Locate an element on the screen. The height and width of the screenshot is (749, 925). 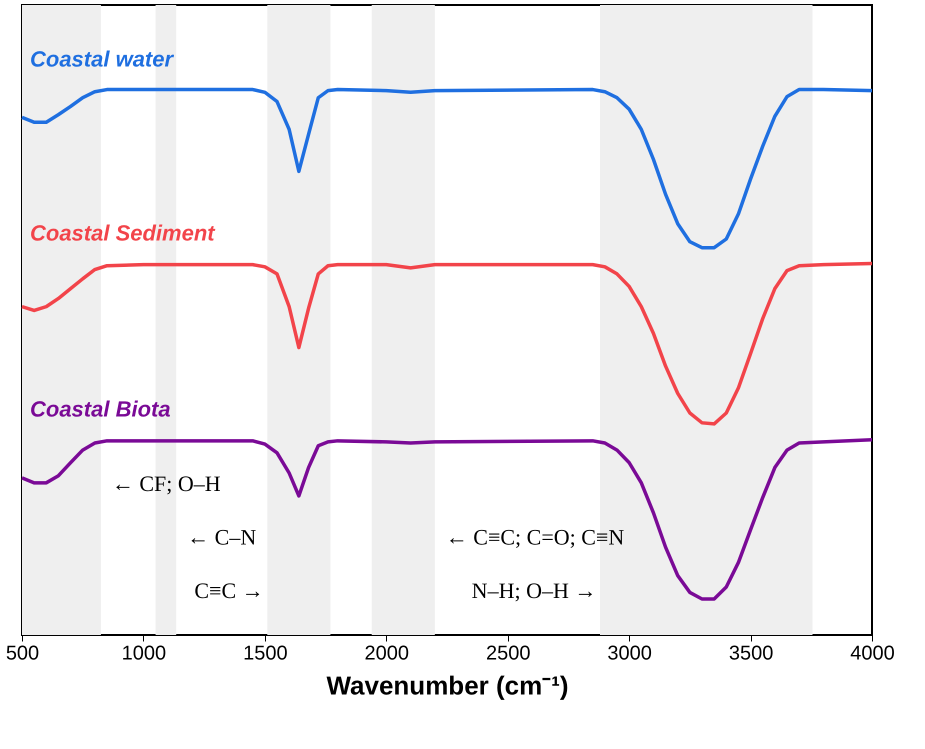
x-tick-label: 3500 is located at coordinates (751, 653).